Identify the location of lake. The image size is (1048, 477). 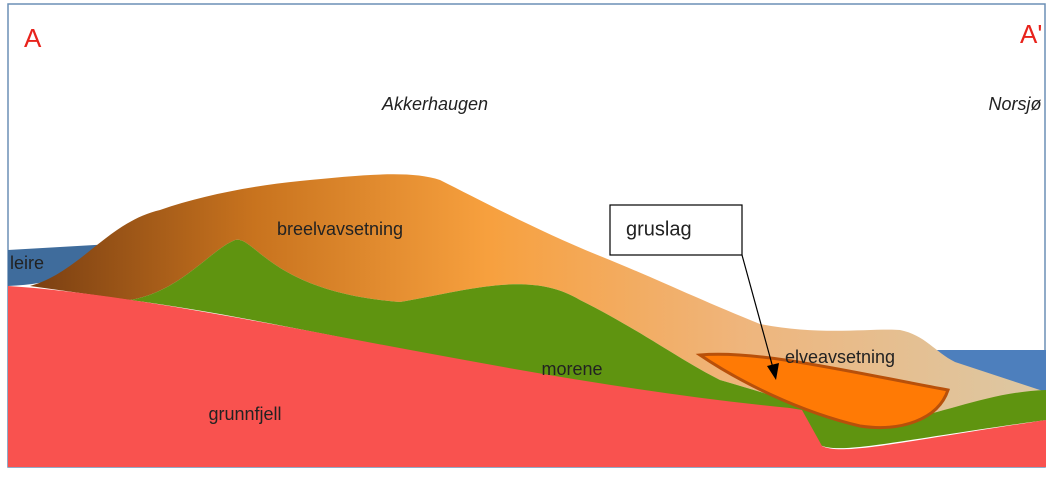
(988, 371).